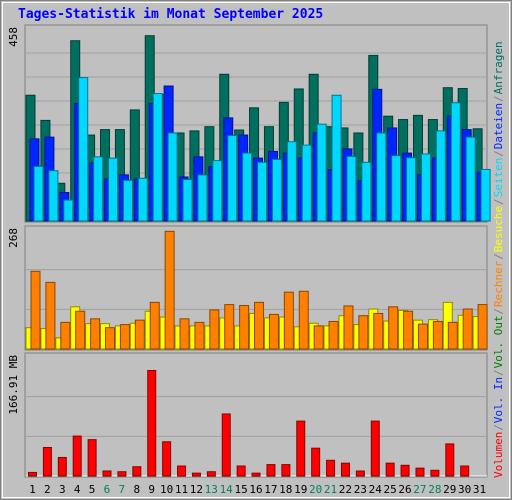  I want to click on x-tick-label: 6, so click(107, 489).